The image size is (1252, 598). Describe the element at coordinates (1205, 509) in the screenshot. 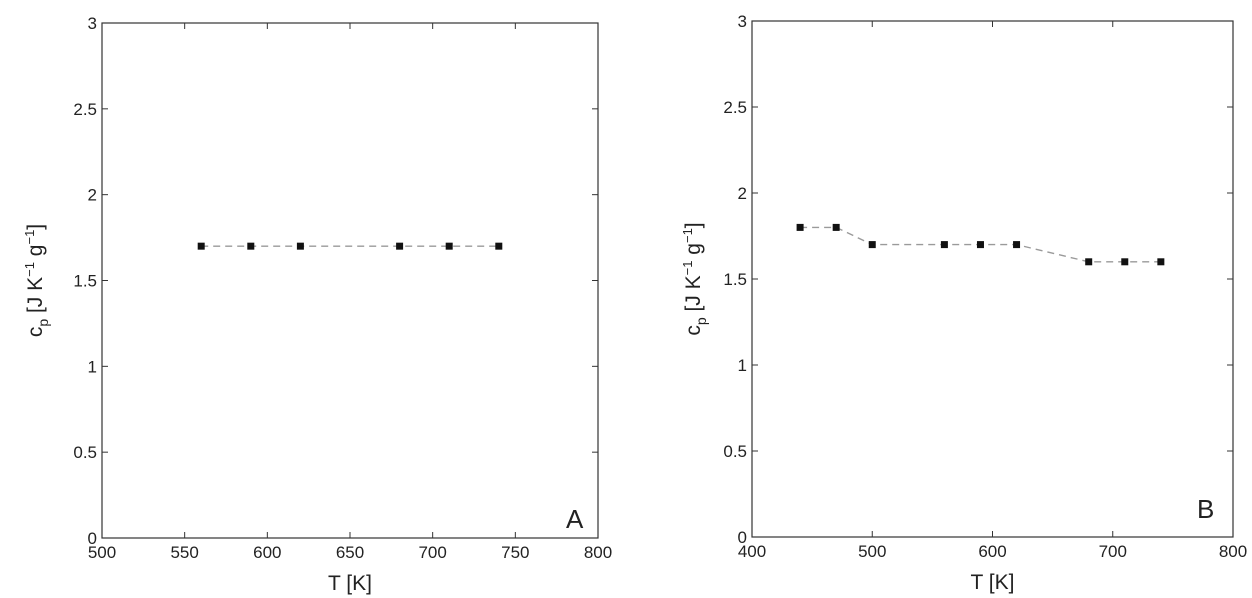

I see `panel-letter: B` at that location.